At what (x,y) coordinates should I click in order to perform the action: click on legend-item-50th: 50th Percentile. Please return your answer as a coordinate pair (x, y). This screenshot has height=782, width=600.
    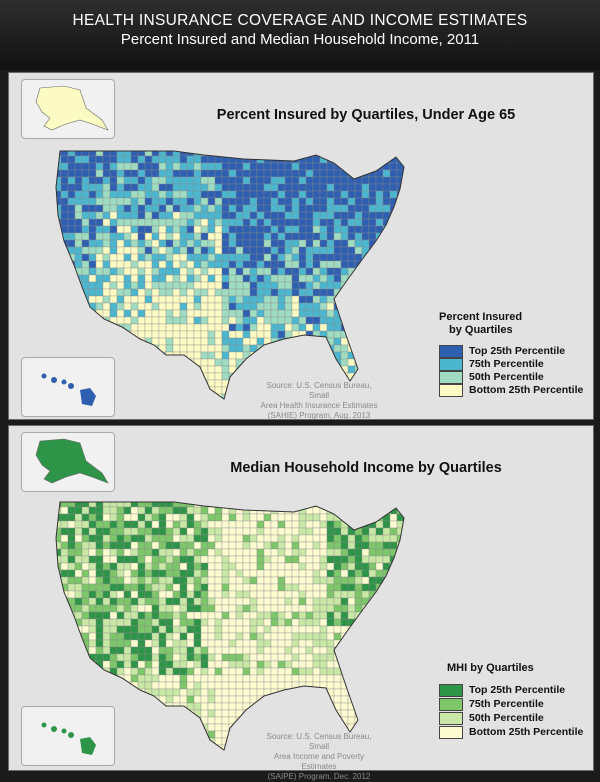
    Looking at the image, I should click on (519, 718).